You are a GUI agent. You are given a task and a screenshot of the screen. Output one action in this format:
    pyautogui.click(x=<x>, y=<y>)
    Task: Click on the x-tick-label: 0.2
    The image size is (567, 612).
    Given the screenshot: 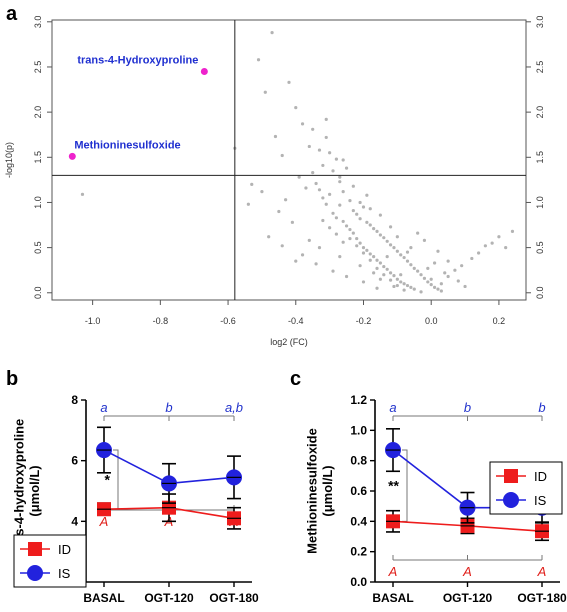 What is the action you would take?
    pyautogui.click(x=499, y=321)
    